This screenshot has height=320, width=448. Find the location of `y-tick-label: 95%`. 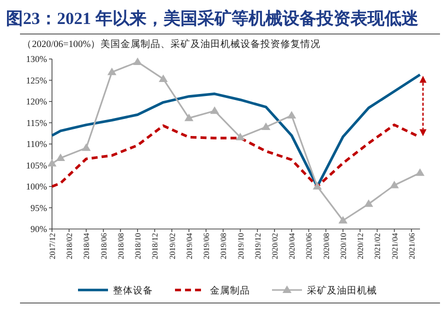

y-tick-label: 95% is located at coordinates (39, 207).